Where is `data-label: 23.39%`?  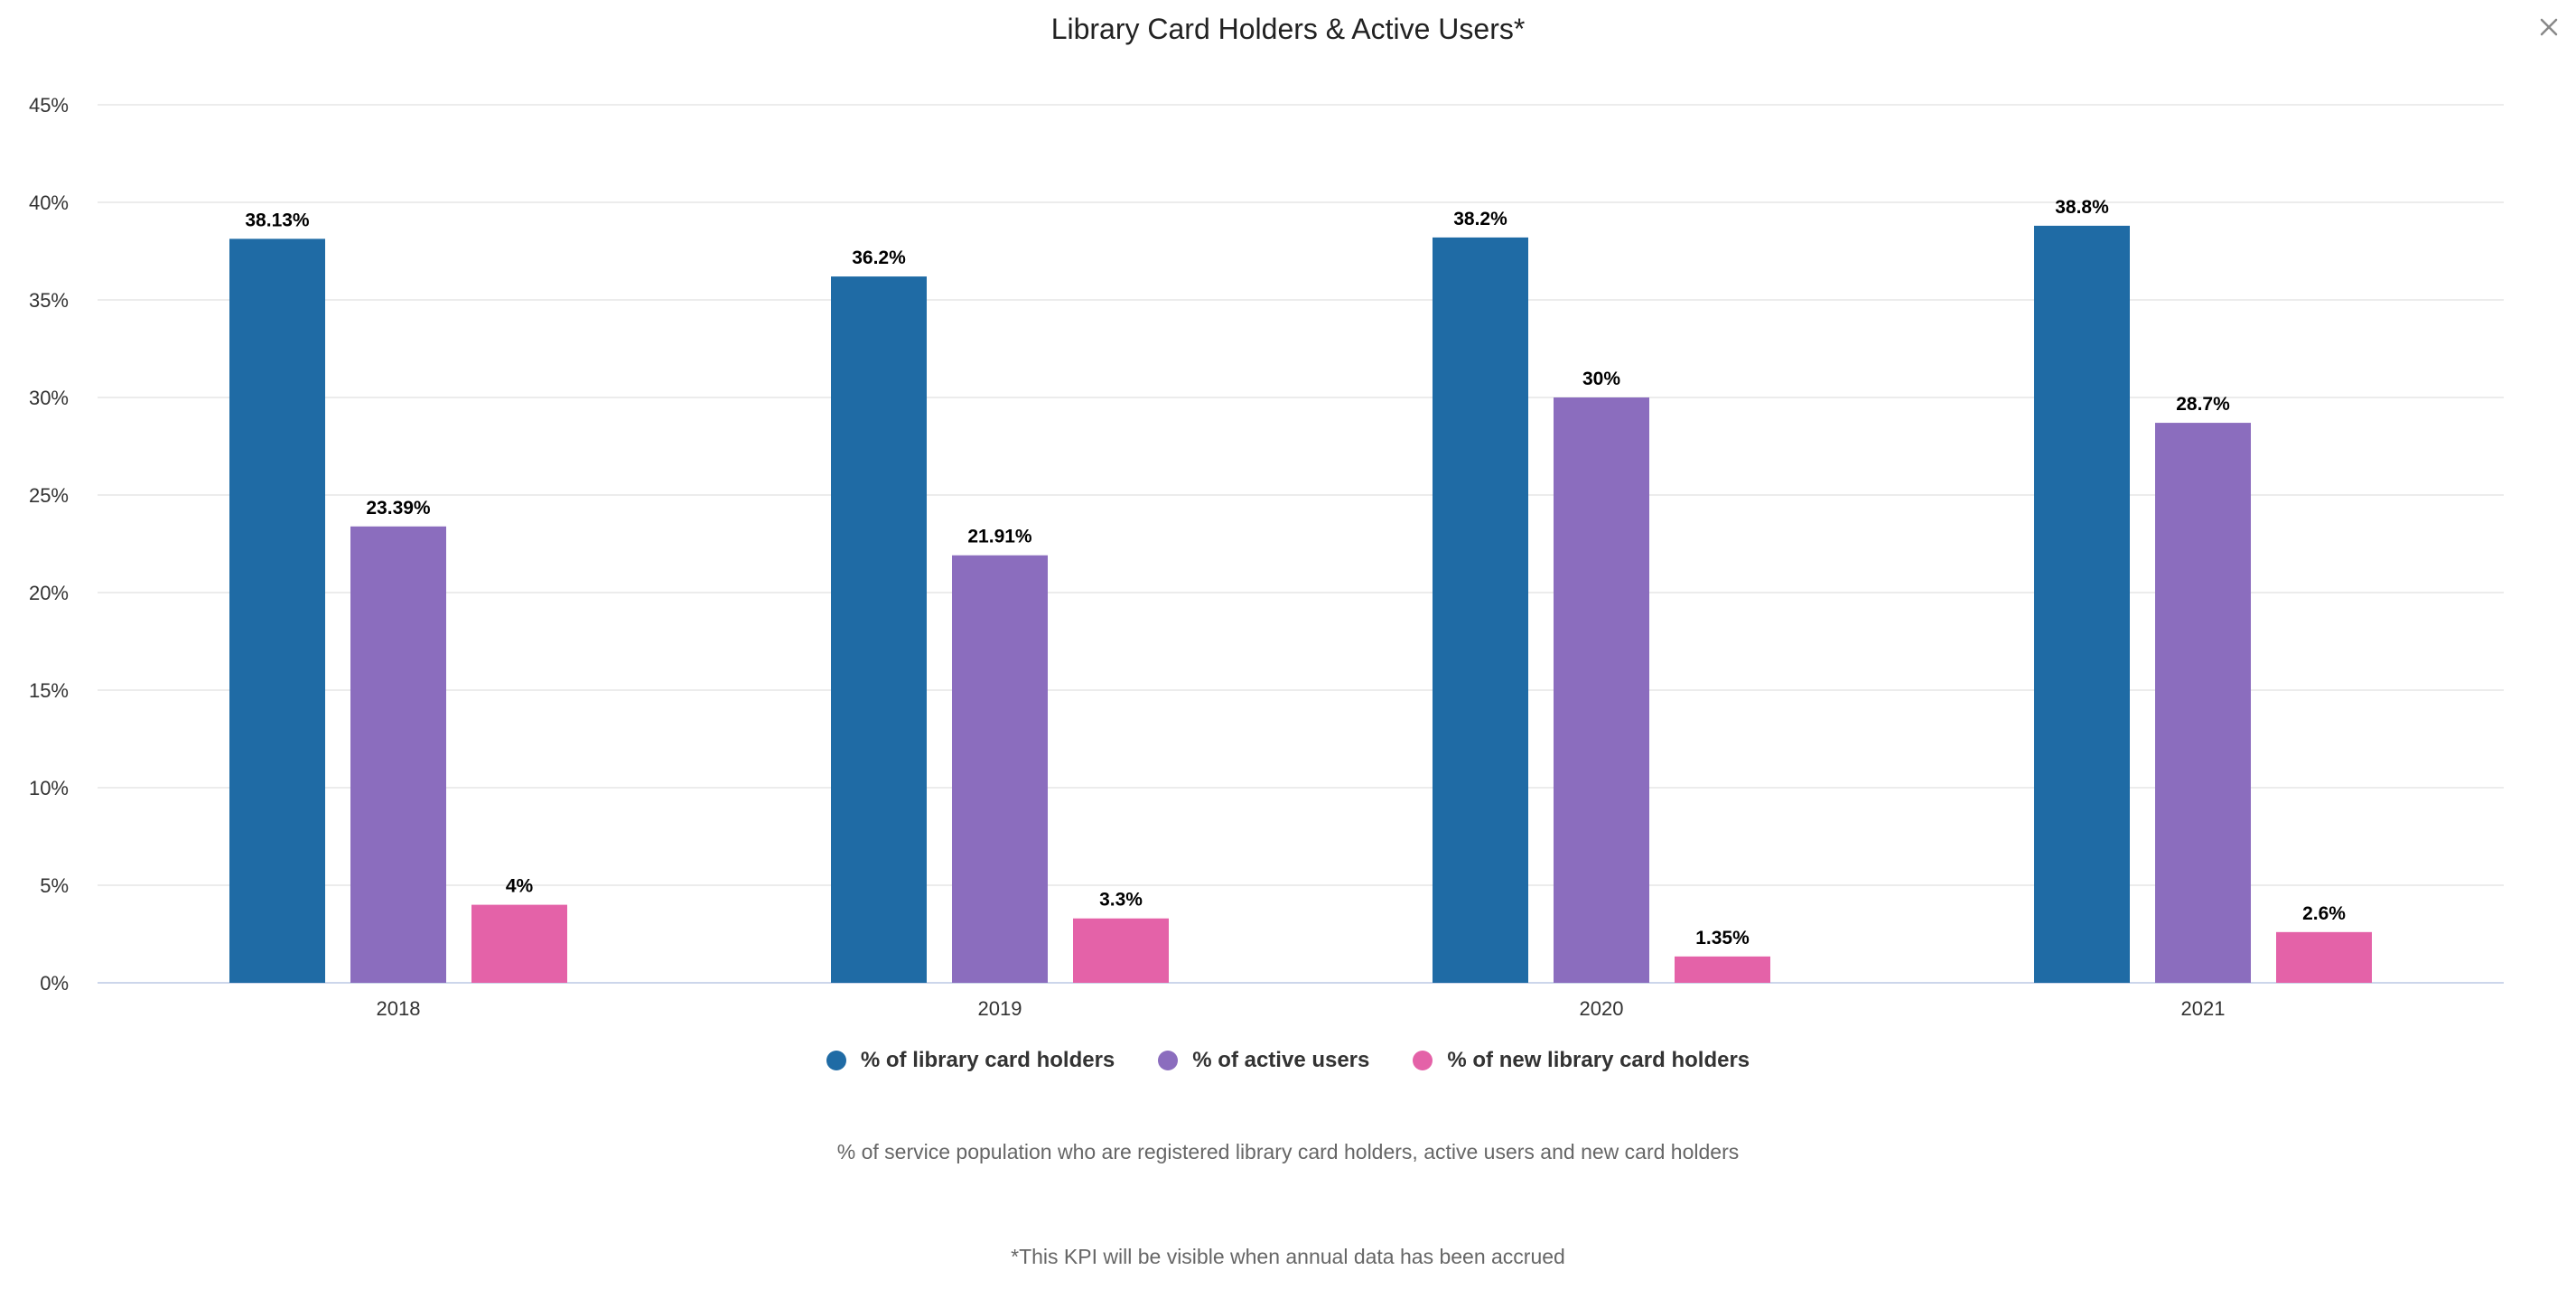 data-label: 23.39% is located at coordinates (398, 508).